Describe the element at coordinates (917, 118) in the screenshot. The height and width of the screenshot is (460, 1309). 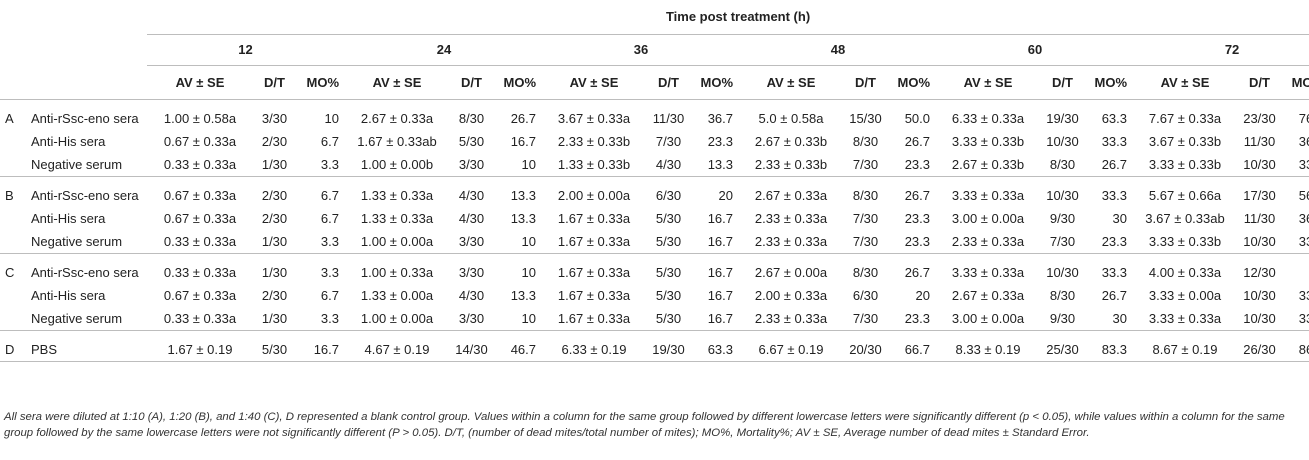
I see `mo-percent-cell: 50.0` at that location.